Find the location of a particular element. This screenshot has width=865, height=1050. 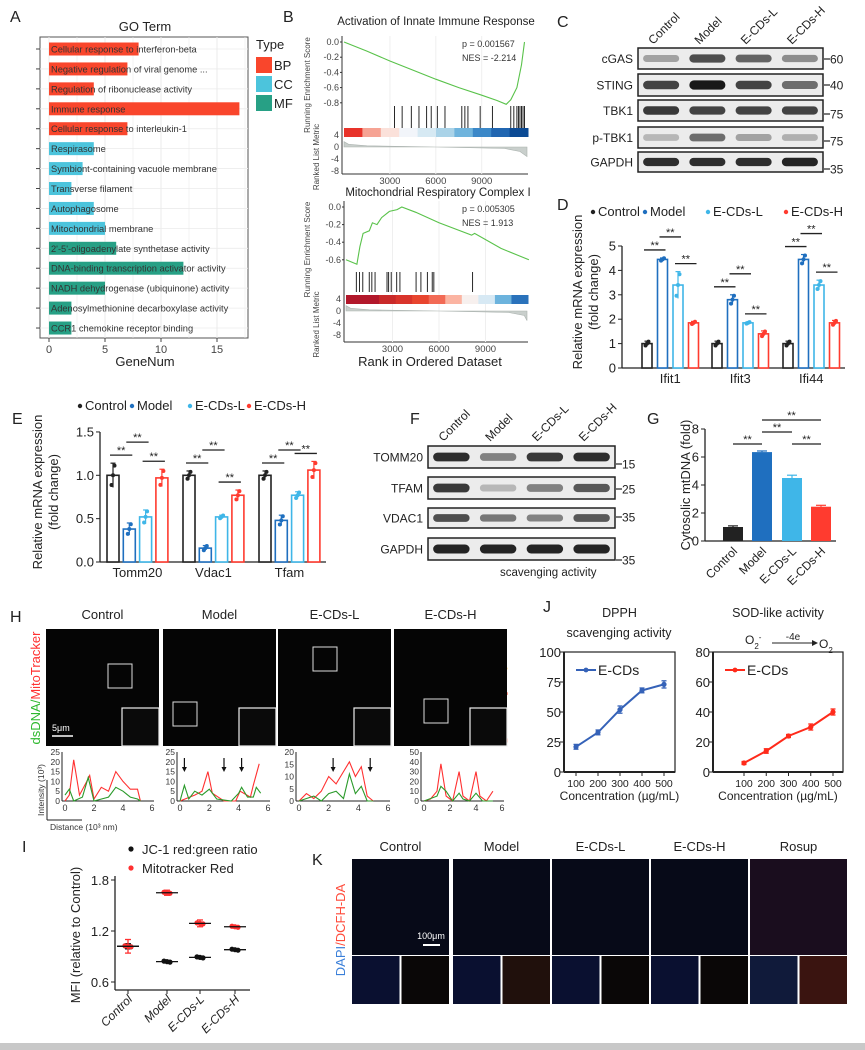

x-category-label: Tfam is located at coordinates (290, 572).